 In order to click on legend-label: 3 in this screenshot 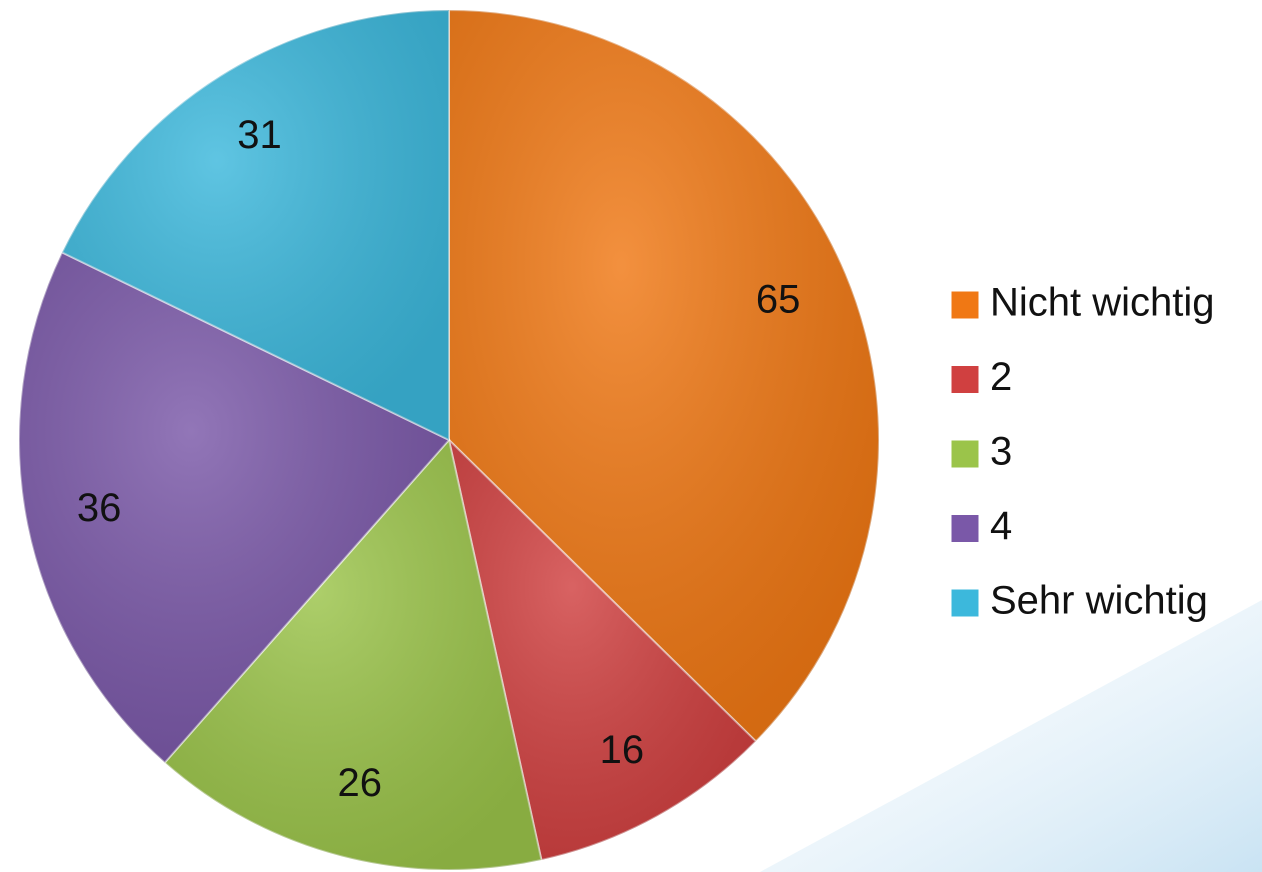, I will do `click(1001, 452)`.